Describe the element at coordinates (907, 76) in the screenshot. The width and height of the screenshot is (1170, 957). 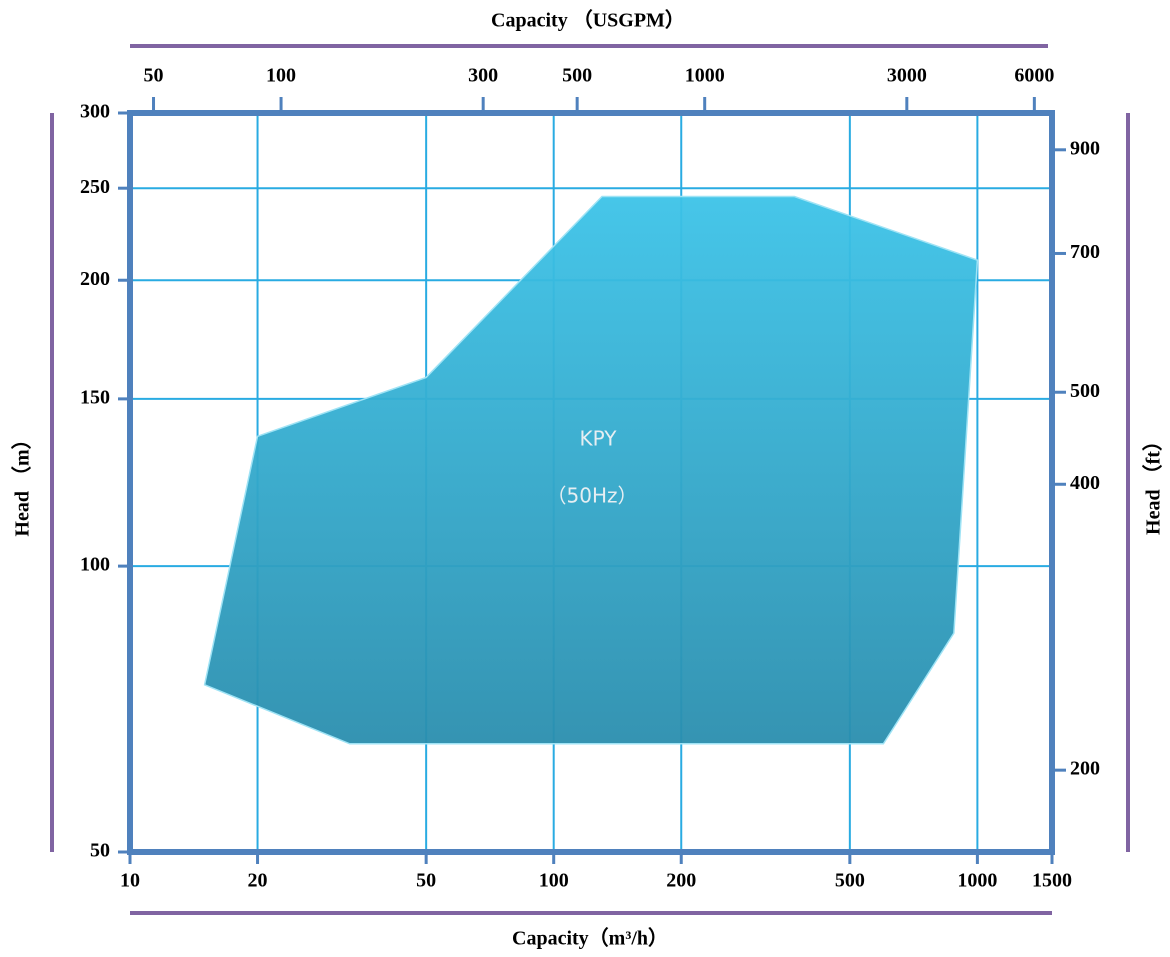
I see `x2-tick-label: 3000` at that location.